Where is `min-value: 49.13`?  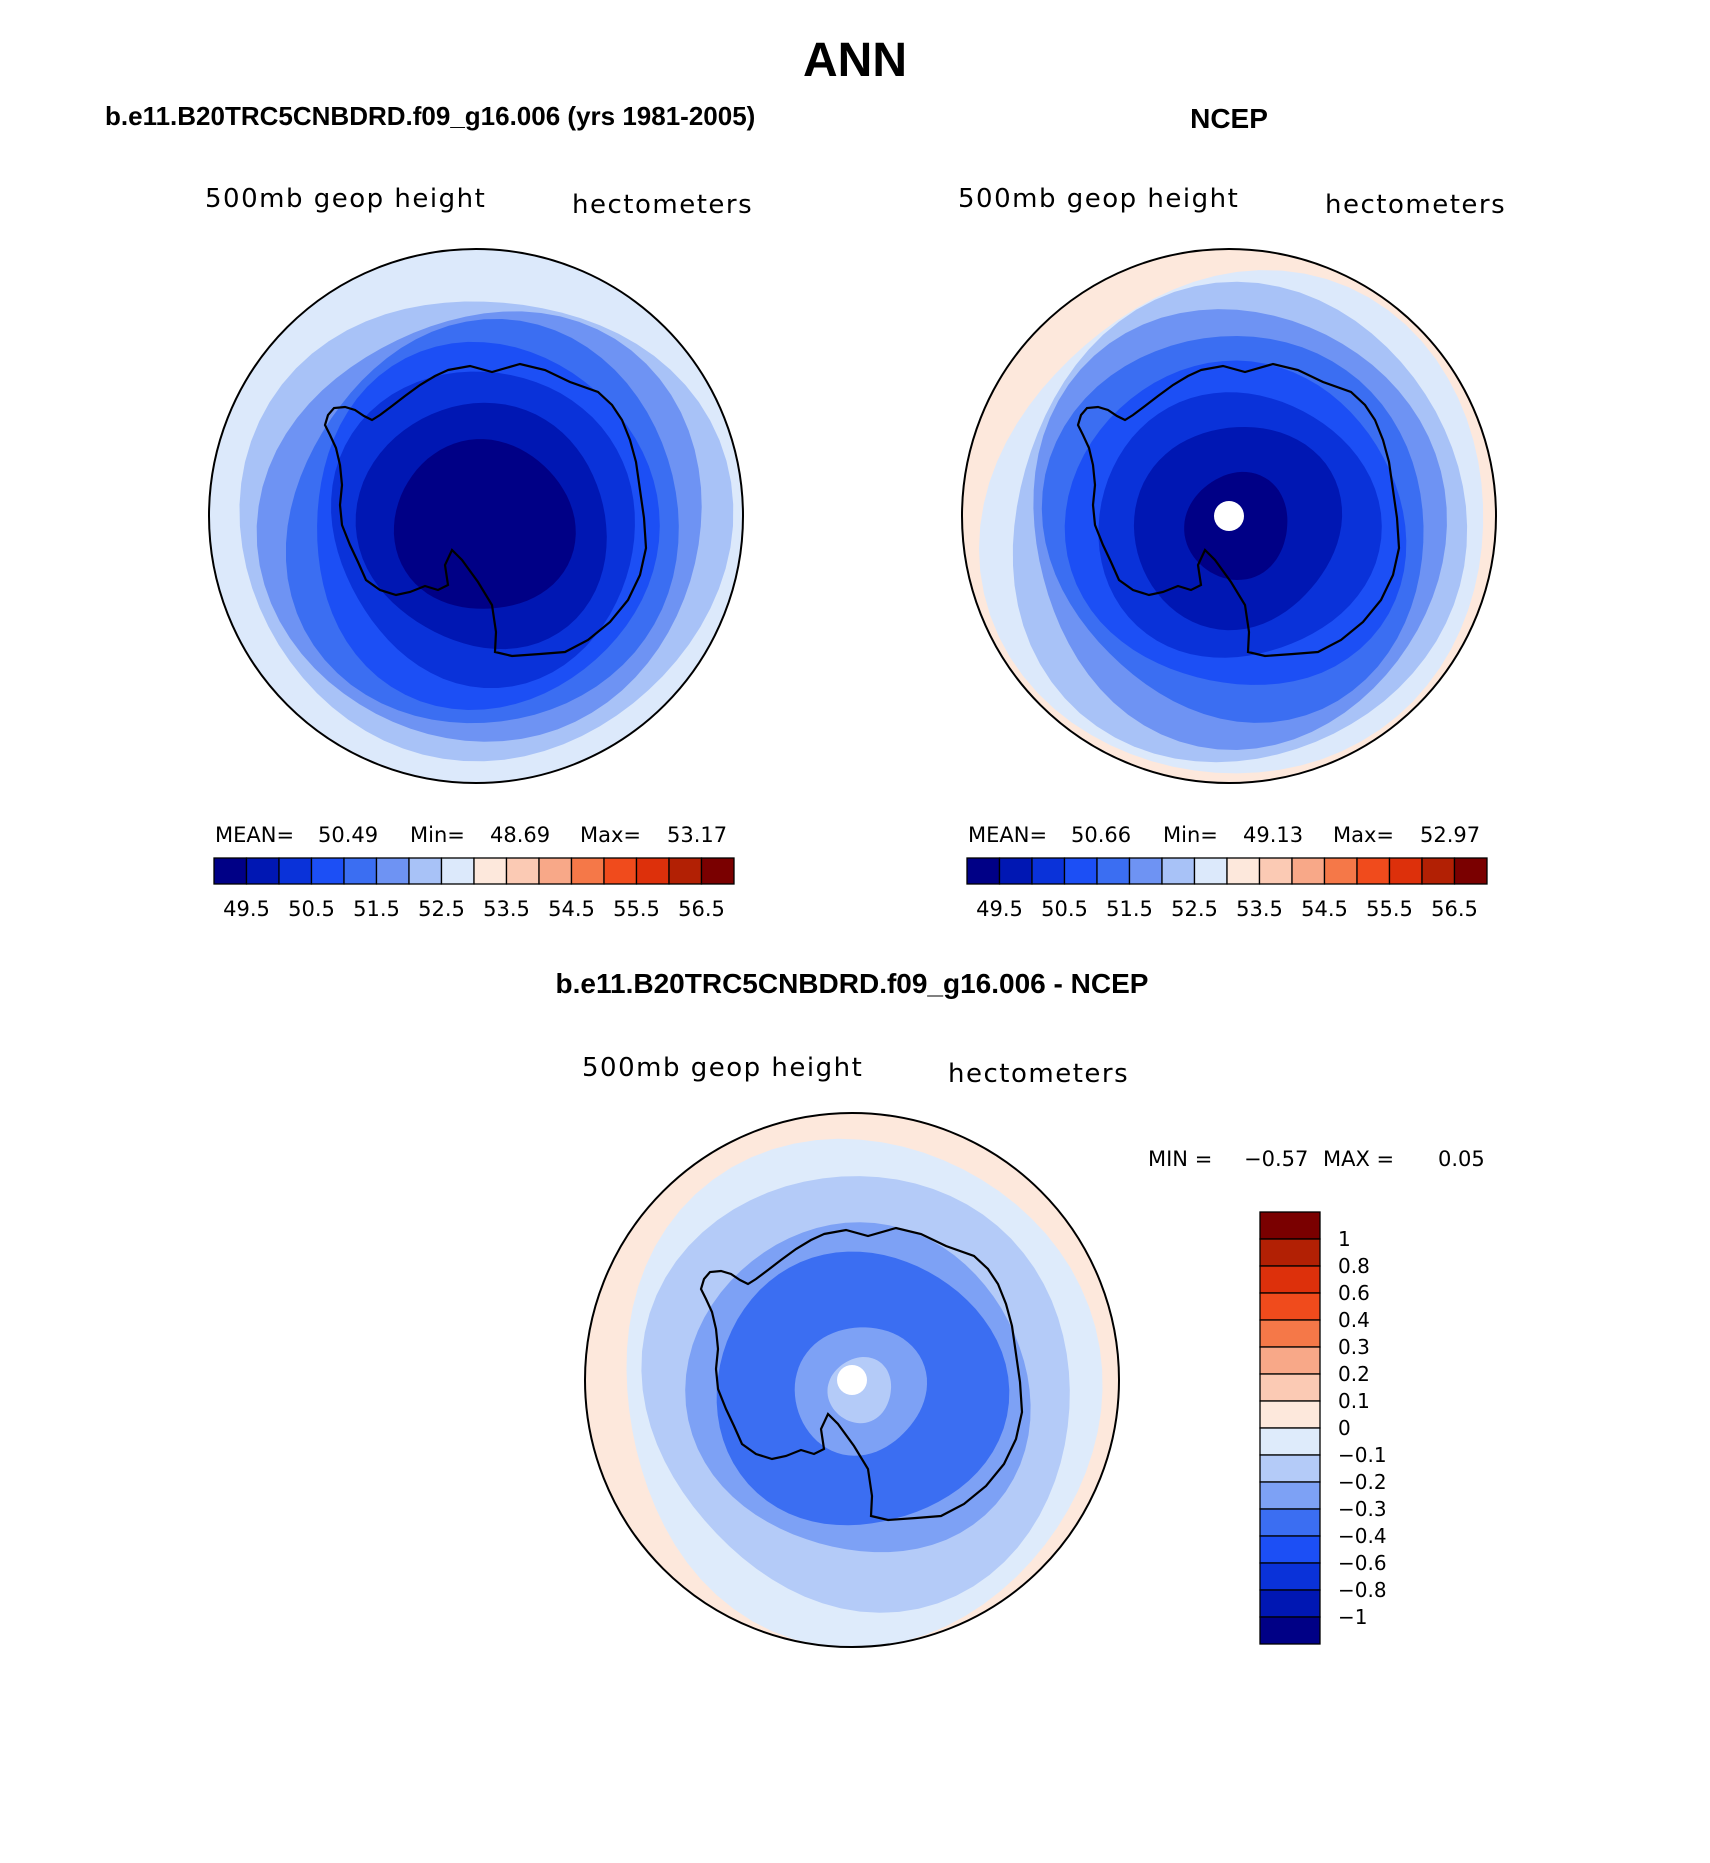 min-value: 49.13 is located at coordinates (1273, 835).